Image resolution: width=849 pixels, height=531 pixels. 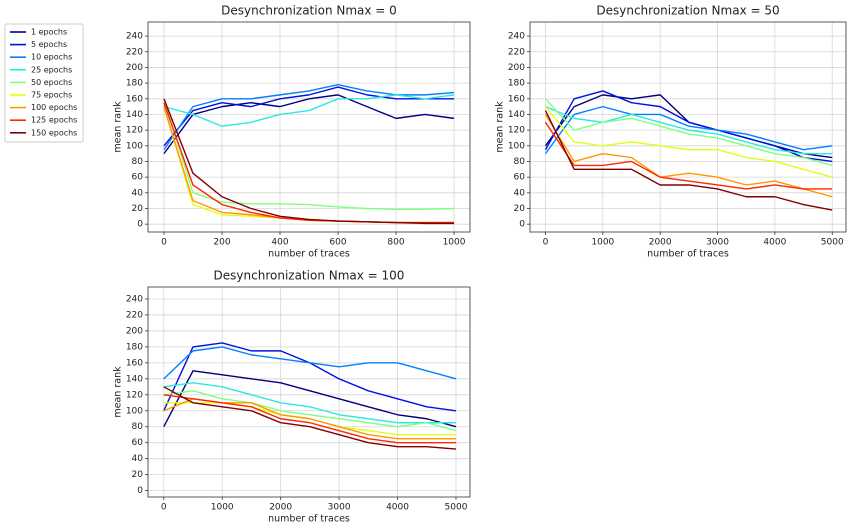 I want to click on chart-title: Desynchronization Nmax = 50, so click(x=687, y=11).